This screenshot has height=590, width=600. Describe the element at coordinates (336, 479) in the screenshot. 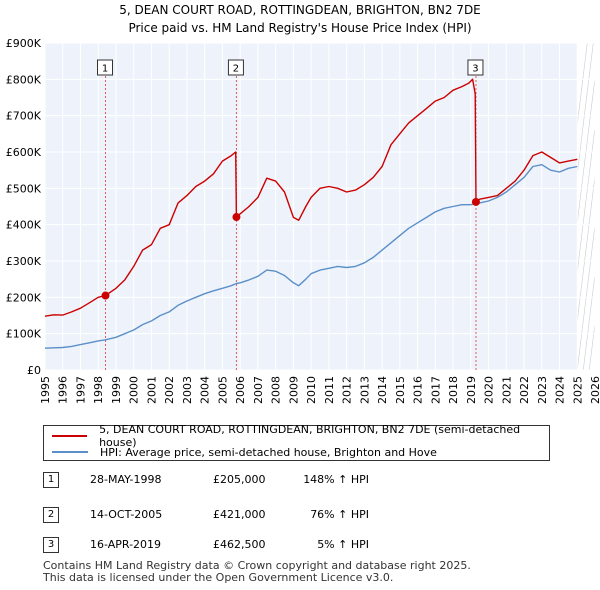

I see `sale-hpi-change: 148% ↑ HPI` at that location.